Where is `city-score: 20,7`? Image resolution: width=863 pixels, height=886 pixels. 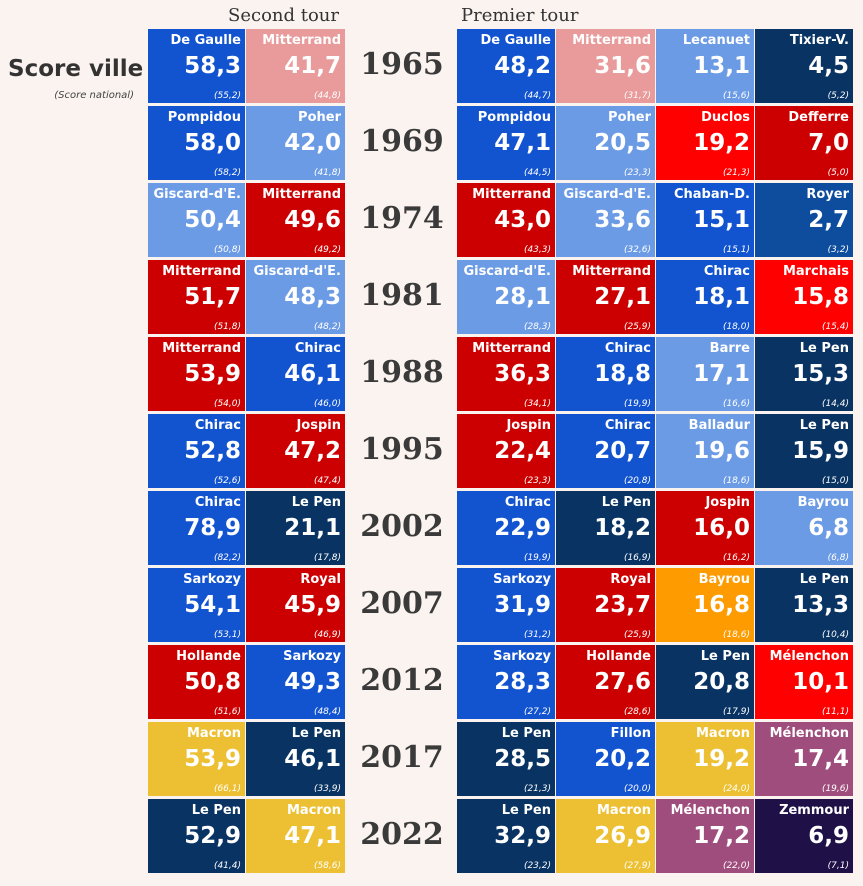
city-score: 20,7 is located at coordinates (622, 451).